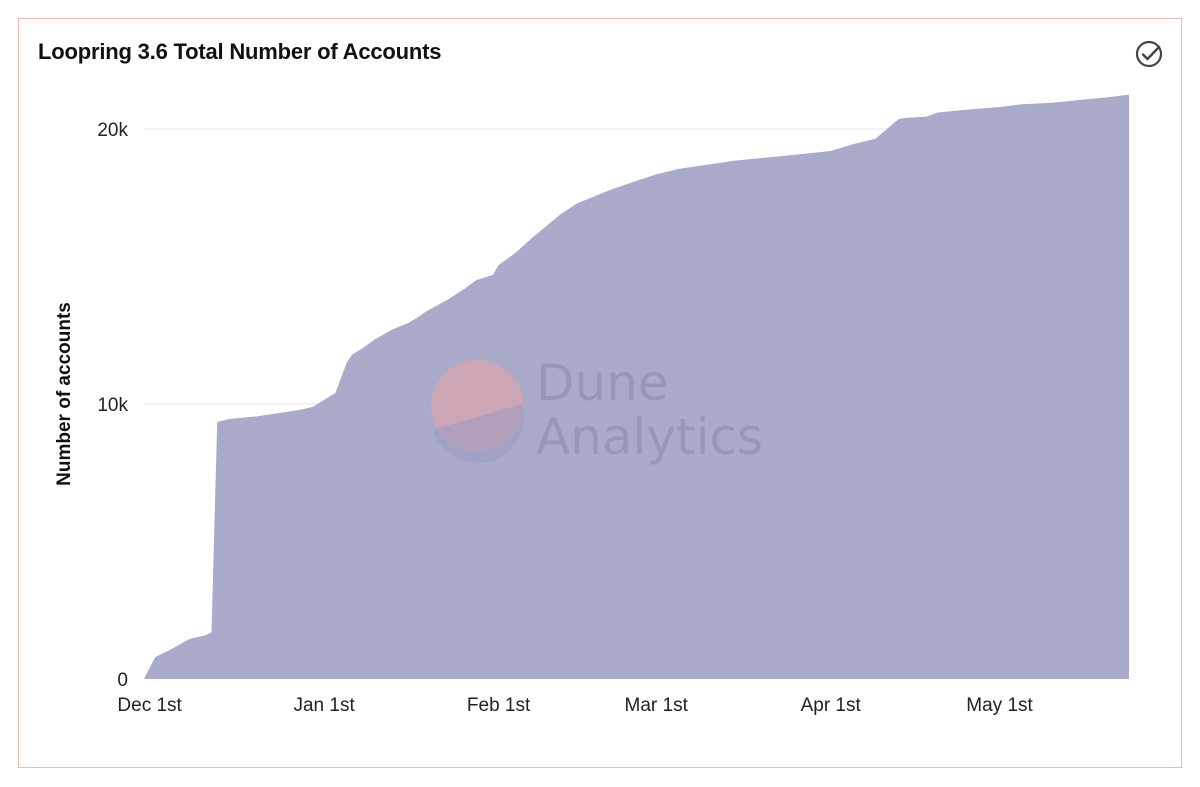 The image size is (1200, 787). What do you see at coordinates (1149, 54) in the screenshot?
I see `check-circle-icon` at bounding box center [1149, 54].